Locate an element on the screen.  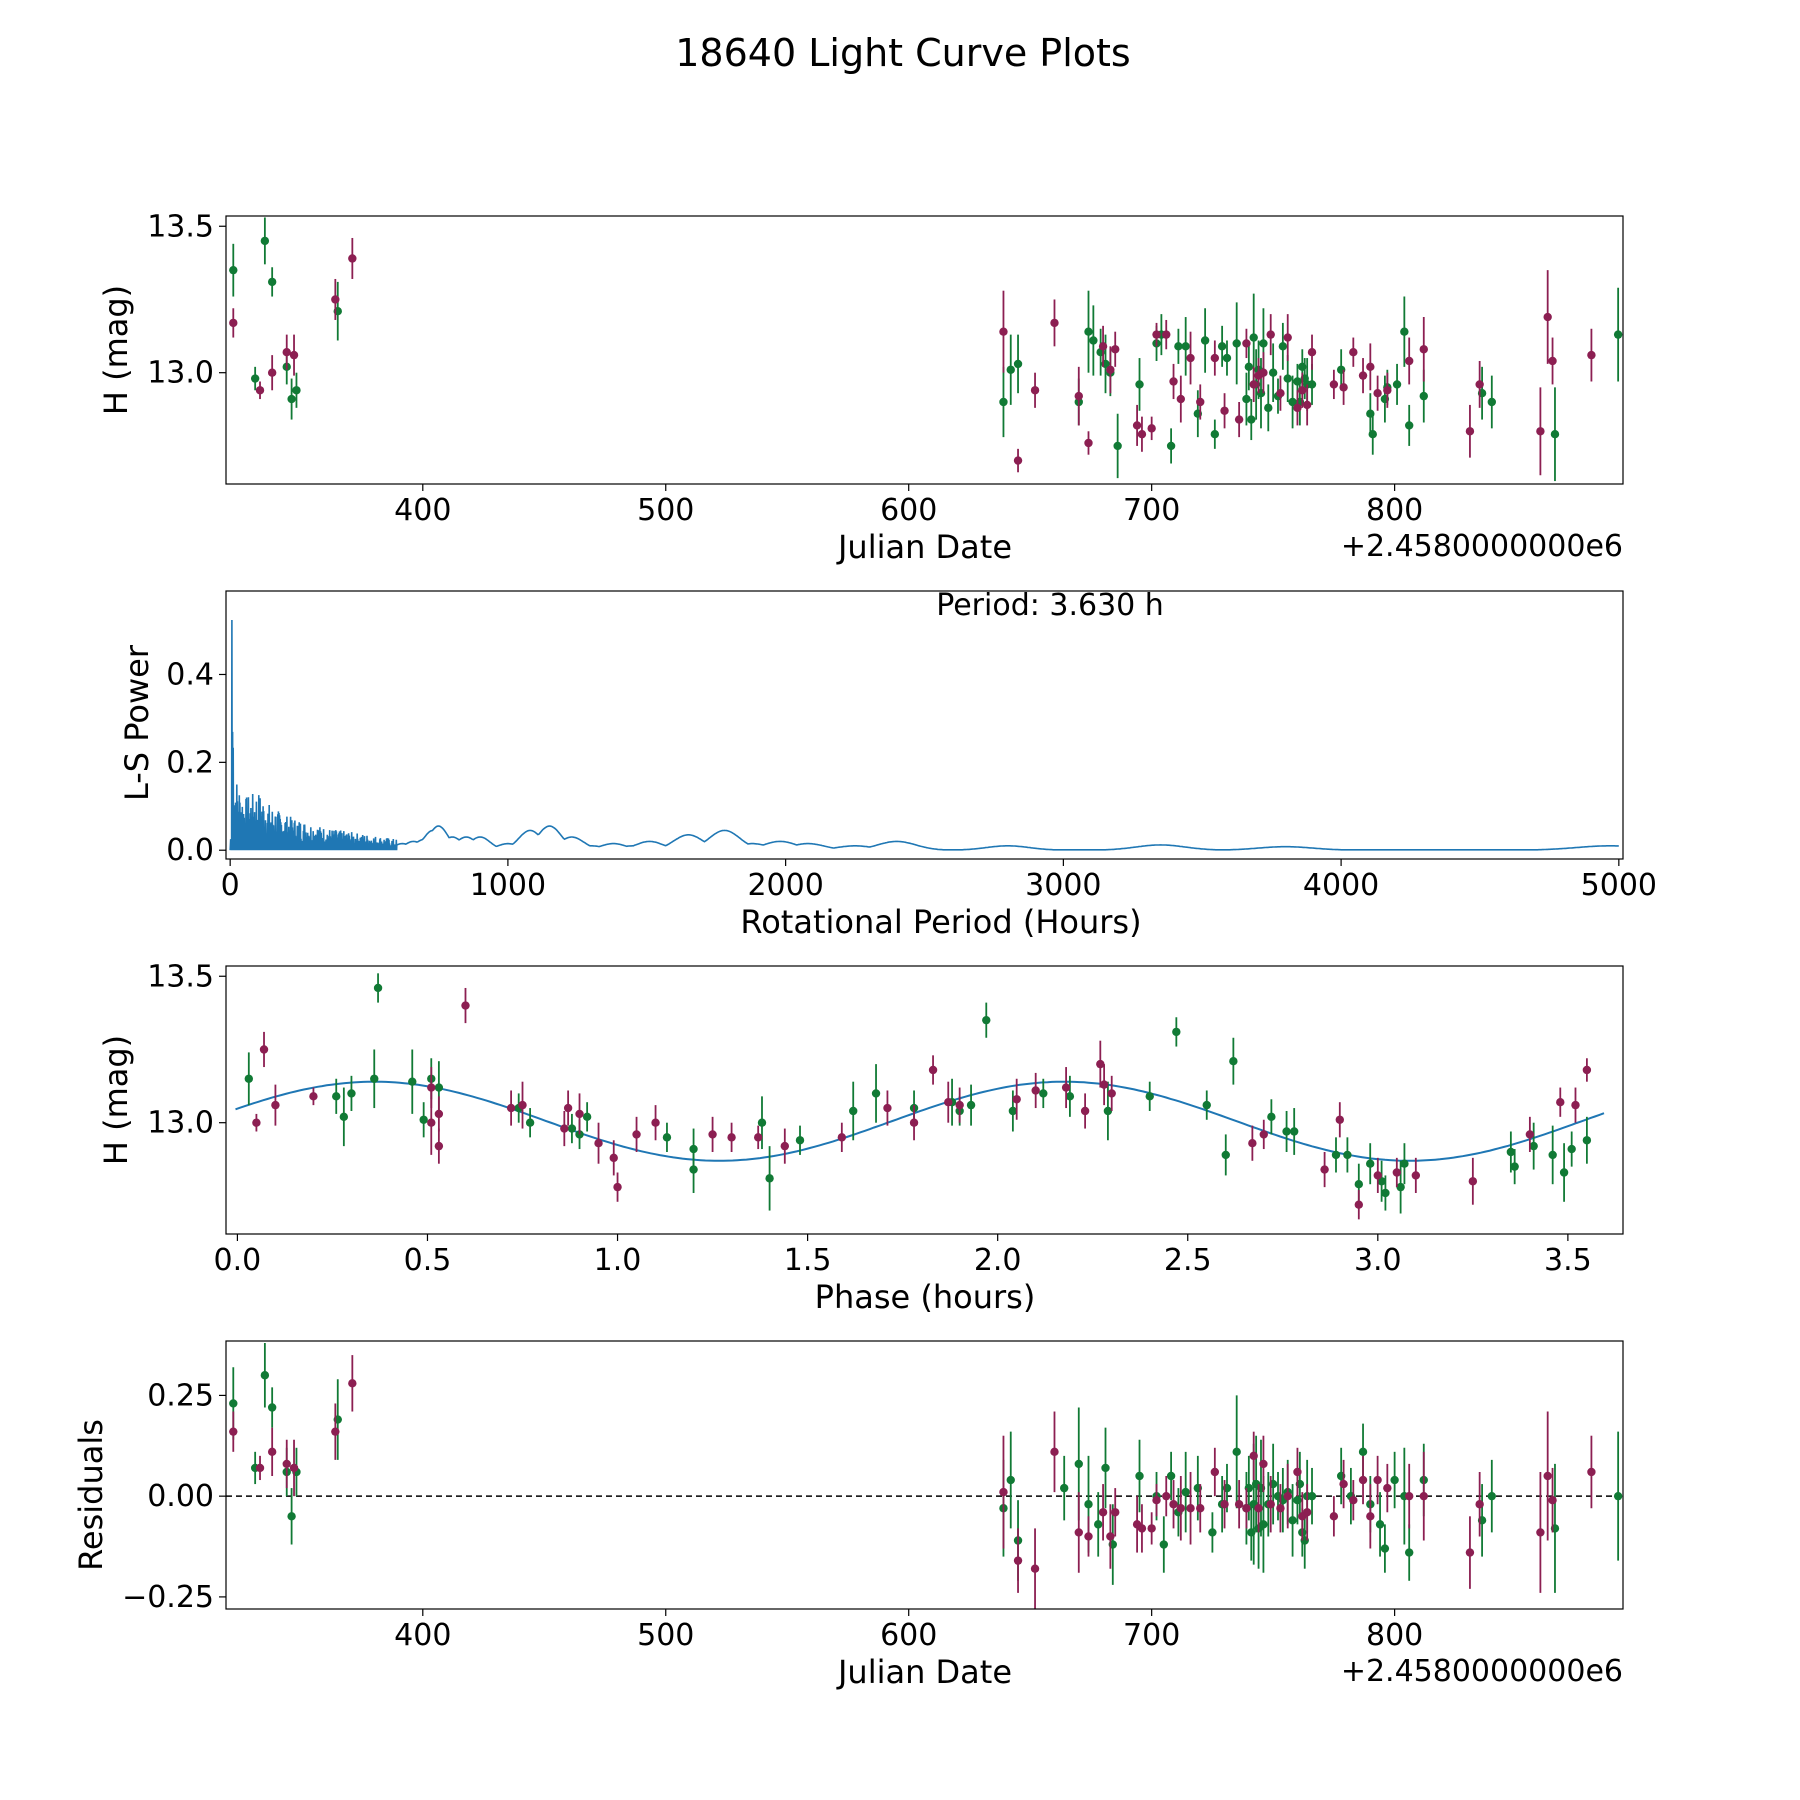
phasefold-ytick-label: 13.0 is located at coordinates (180, 1123).